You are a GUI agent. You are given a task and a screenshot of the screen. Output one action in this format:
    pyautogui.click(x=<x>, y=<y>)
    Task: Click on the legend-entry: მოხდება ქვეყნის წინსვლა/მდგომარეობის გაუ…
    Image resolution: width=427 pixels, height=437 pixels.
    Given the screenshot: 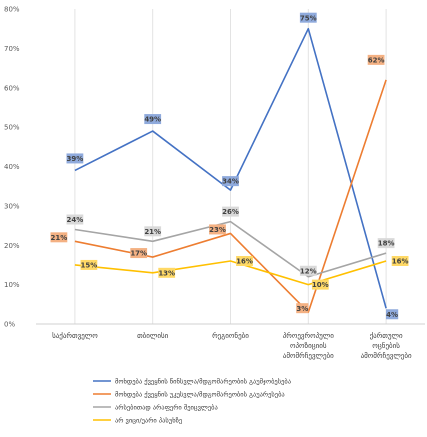 What is the action you would take?
    pyautogui.click(x=203, y=380)
    